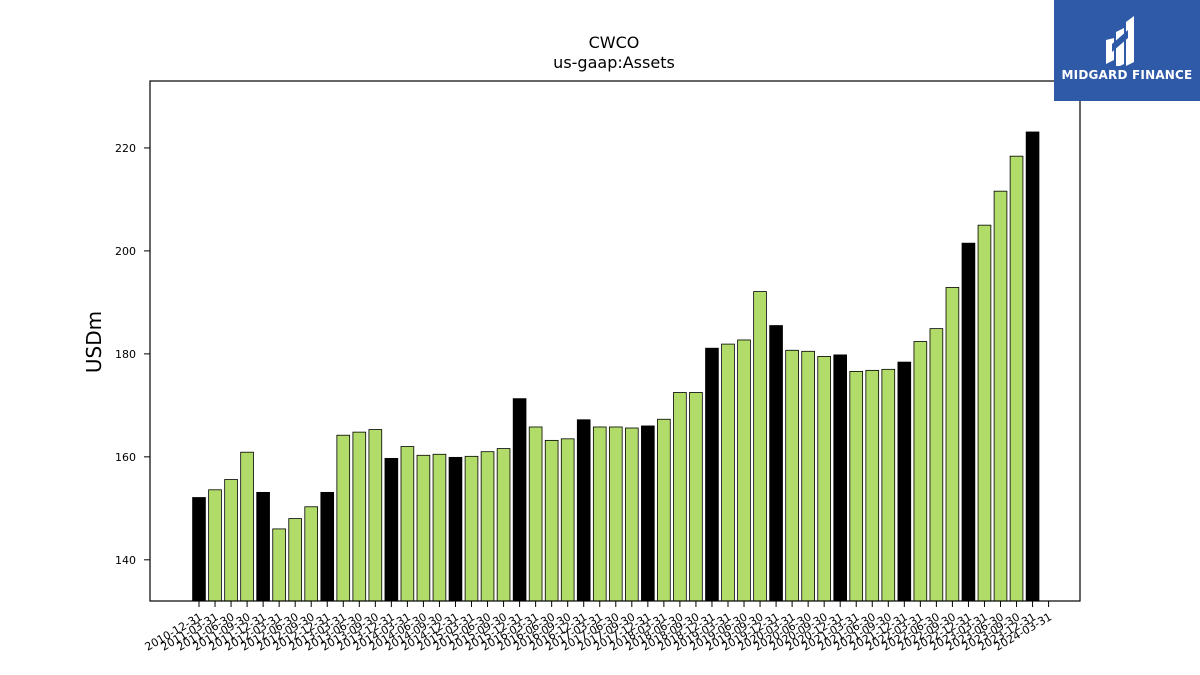 The width and height of the screenshot is (1200, 675). What do you see at coordinates (614, 42) in the screenshot?
I see `chart-title: CWCO` at bounding box center [614, 42].